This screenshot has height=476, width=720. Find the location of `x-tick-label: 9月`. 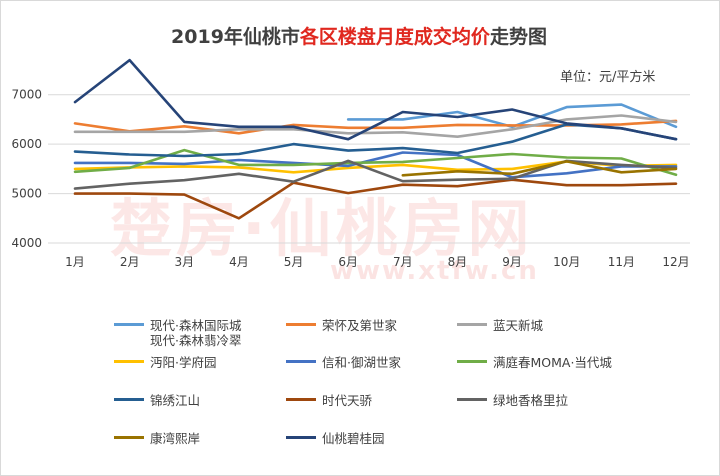

x-tick-label: 9月 is located at coordinates (512, 262).